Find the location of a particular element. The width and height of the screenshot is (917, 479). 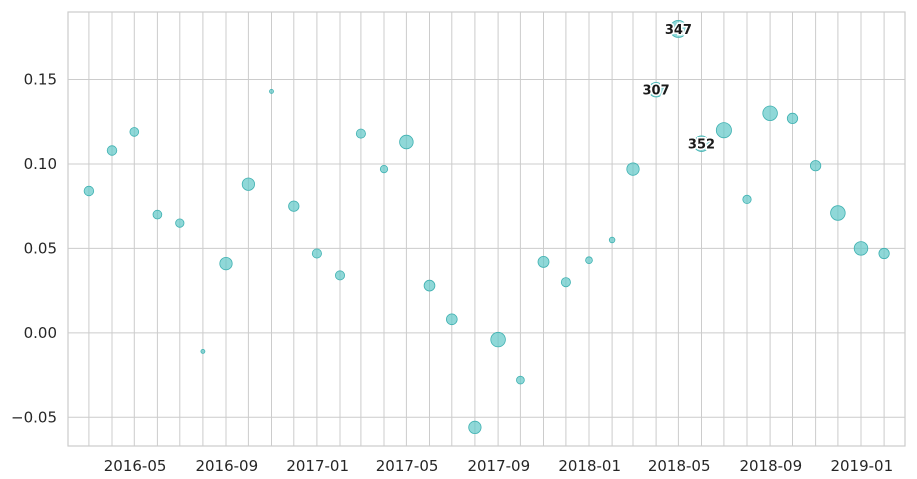

data-label: 352 is located at coordinates (701, 145).